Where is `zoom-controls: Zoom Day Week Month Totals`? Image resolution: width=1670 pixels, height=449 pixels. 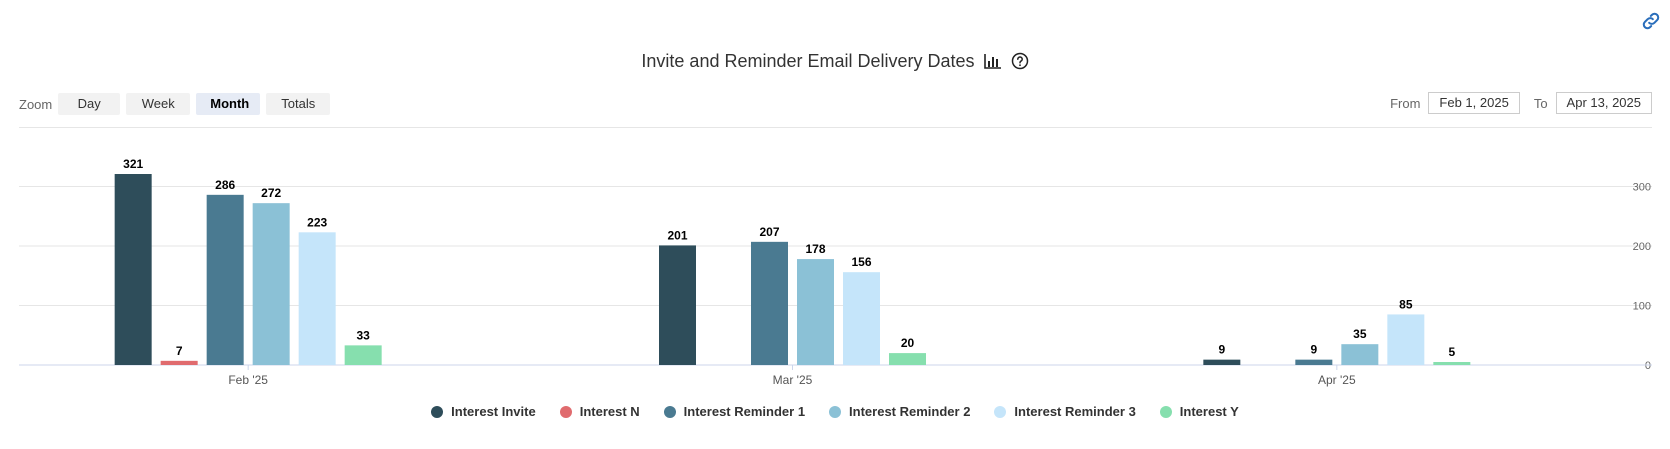 zoom-controls: Zoom Day Week Month Totals is located at coordinates (177, 104).